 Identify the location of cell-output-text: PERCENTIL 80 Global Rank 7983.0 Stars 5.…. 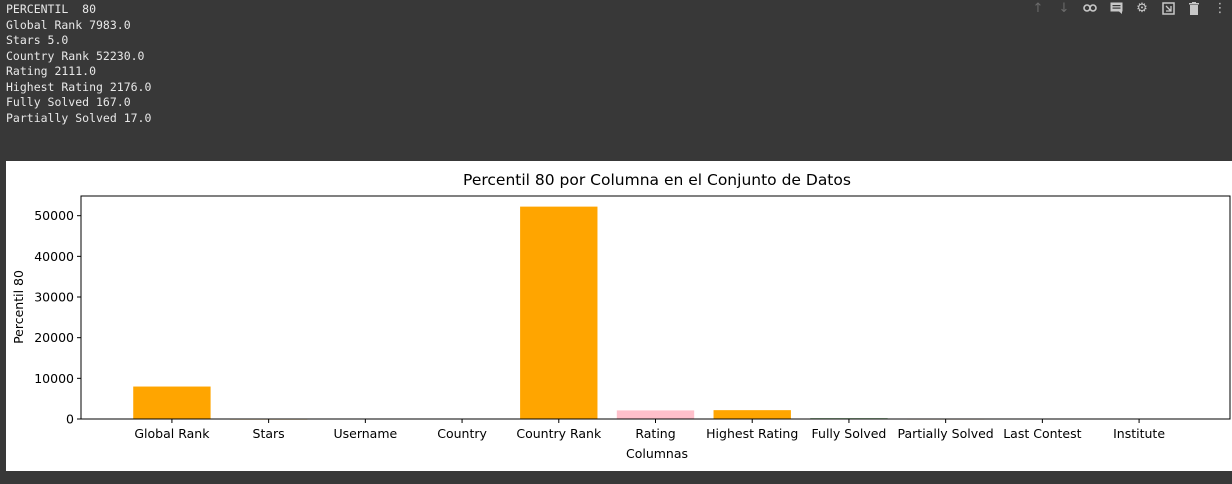
(78, 64).